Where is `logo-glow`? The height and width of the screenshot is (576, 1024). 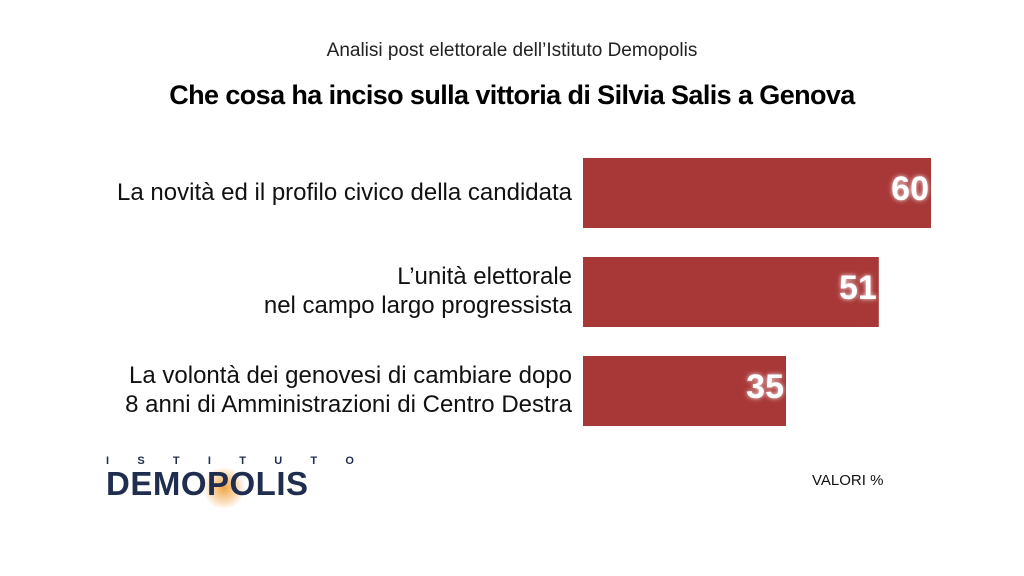 logo-glow is located at coordinates (224, 488).